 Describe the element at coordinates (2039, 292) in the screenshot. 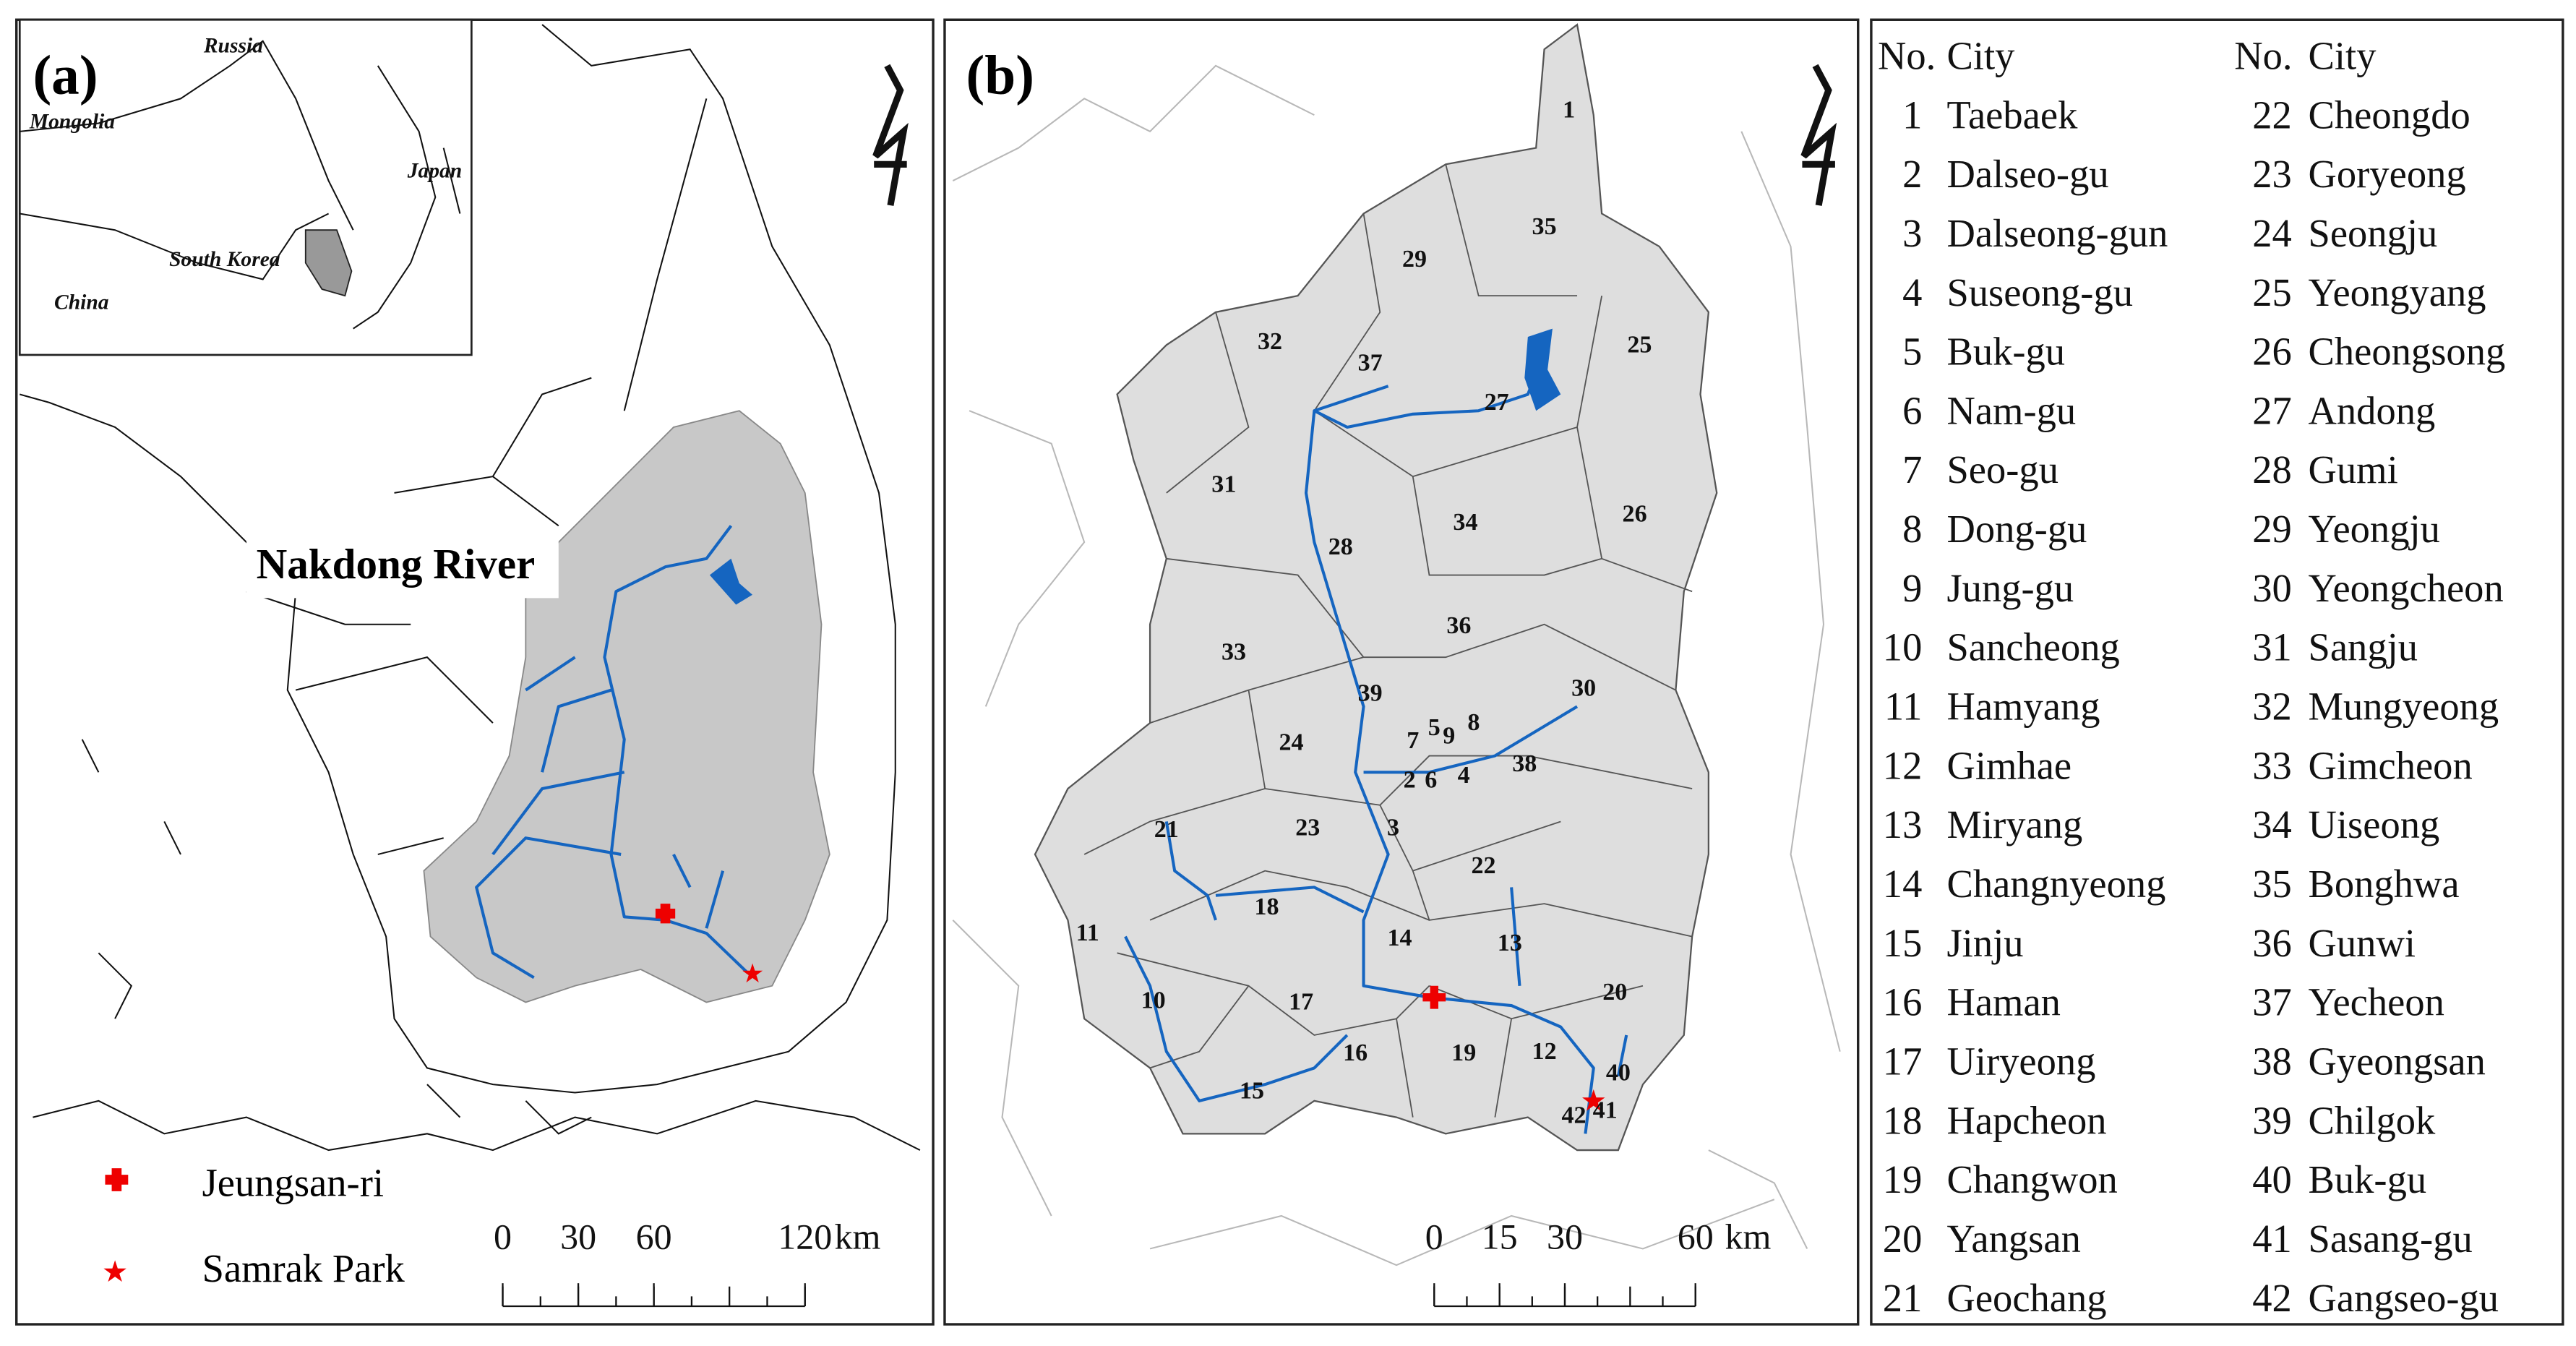

I see `city-name: Suseong-gu` at that location.